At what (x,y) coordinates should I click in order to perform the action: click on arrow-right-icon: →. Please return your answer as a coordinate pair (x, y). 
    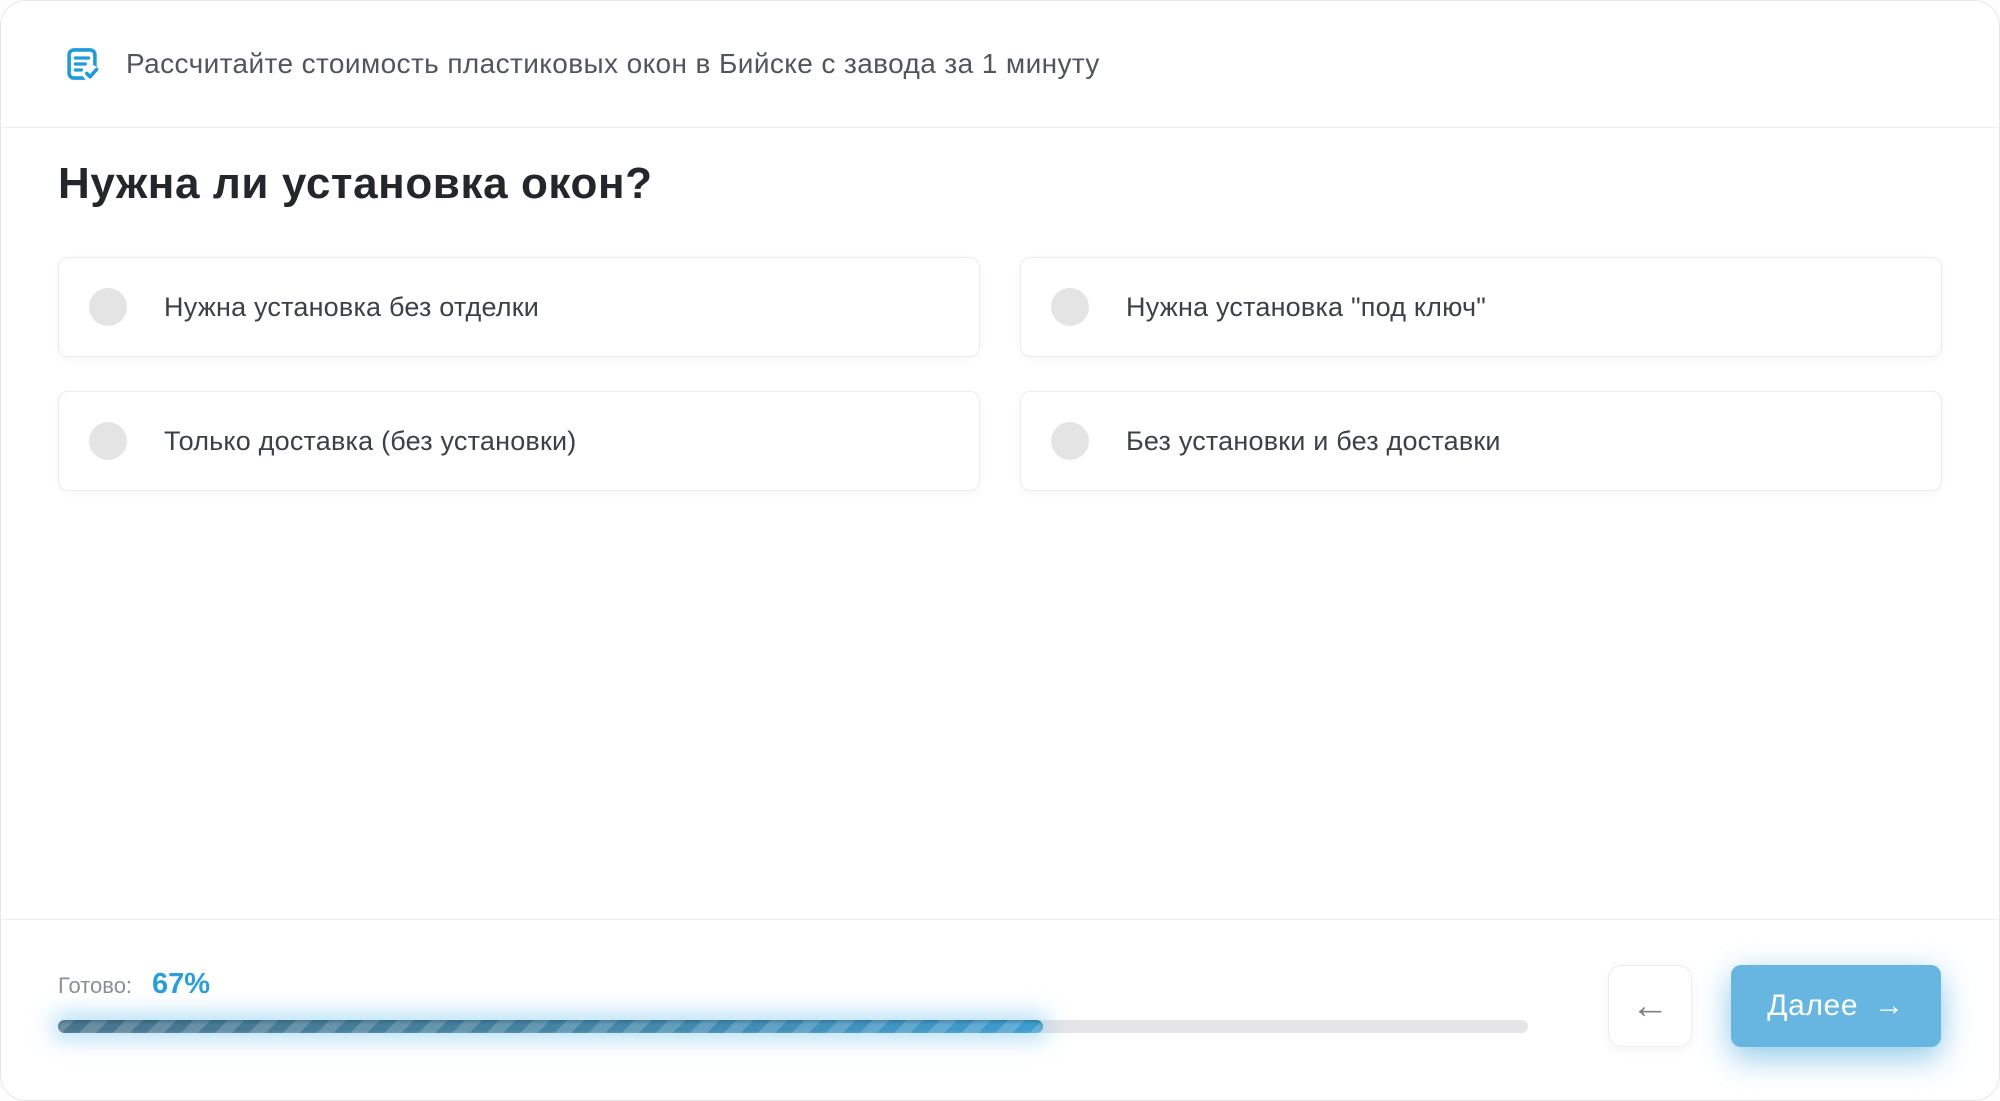
    Looking at the image, I should click on (1889, 1005).